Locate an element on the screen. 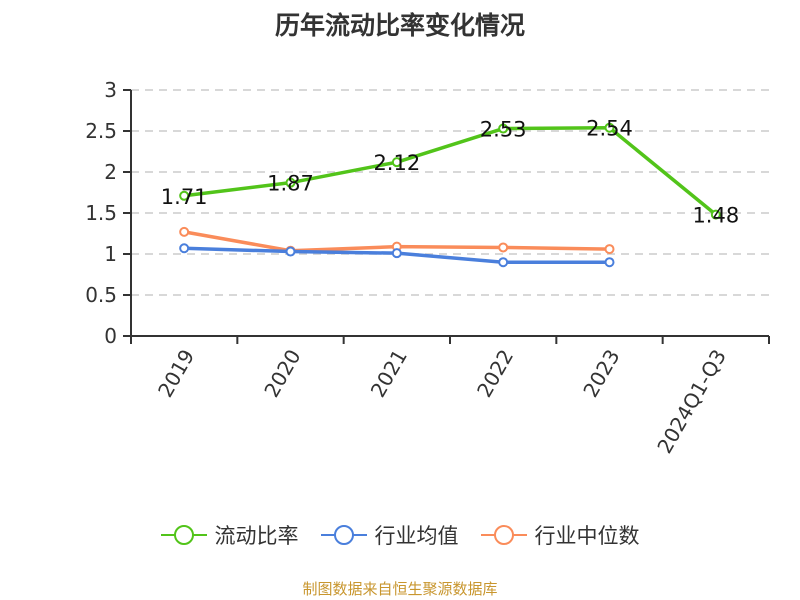 The height and width of the screenshot is (600, 800). y-tick-label: 0 is located at coordinates (110, 336).